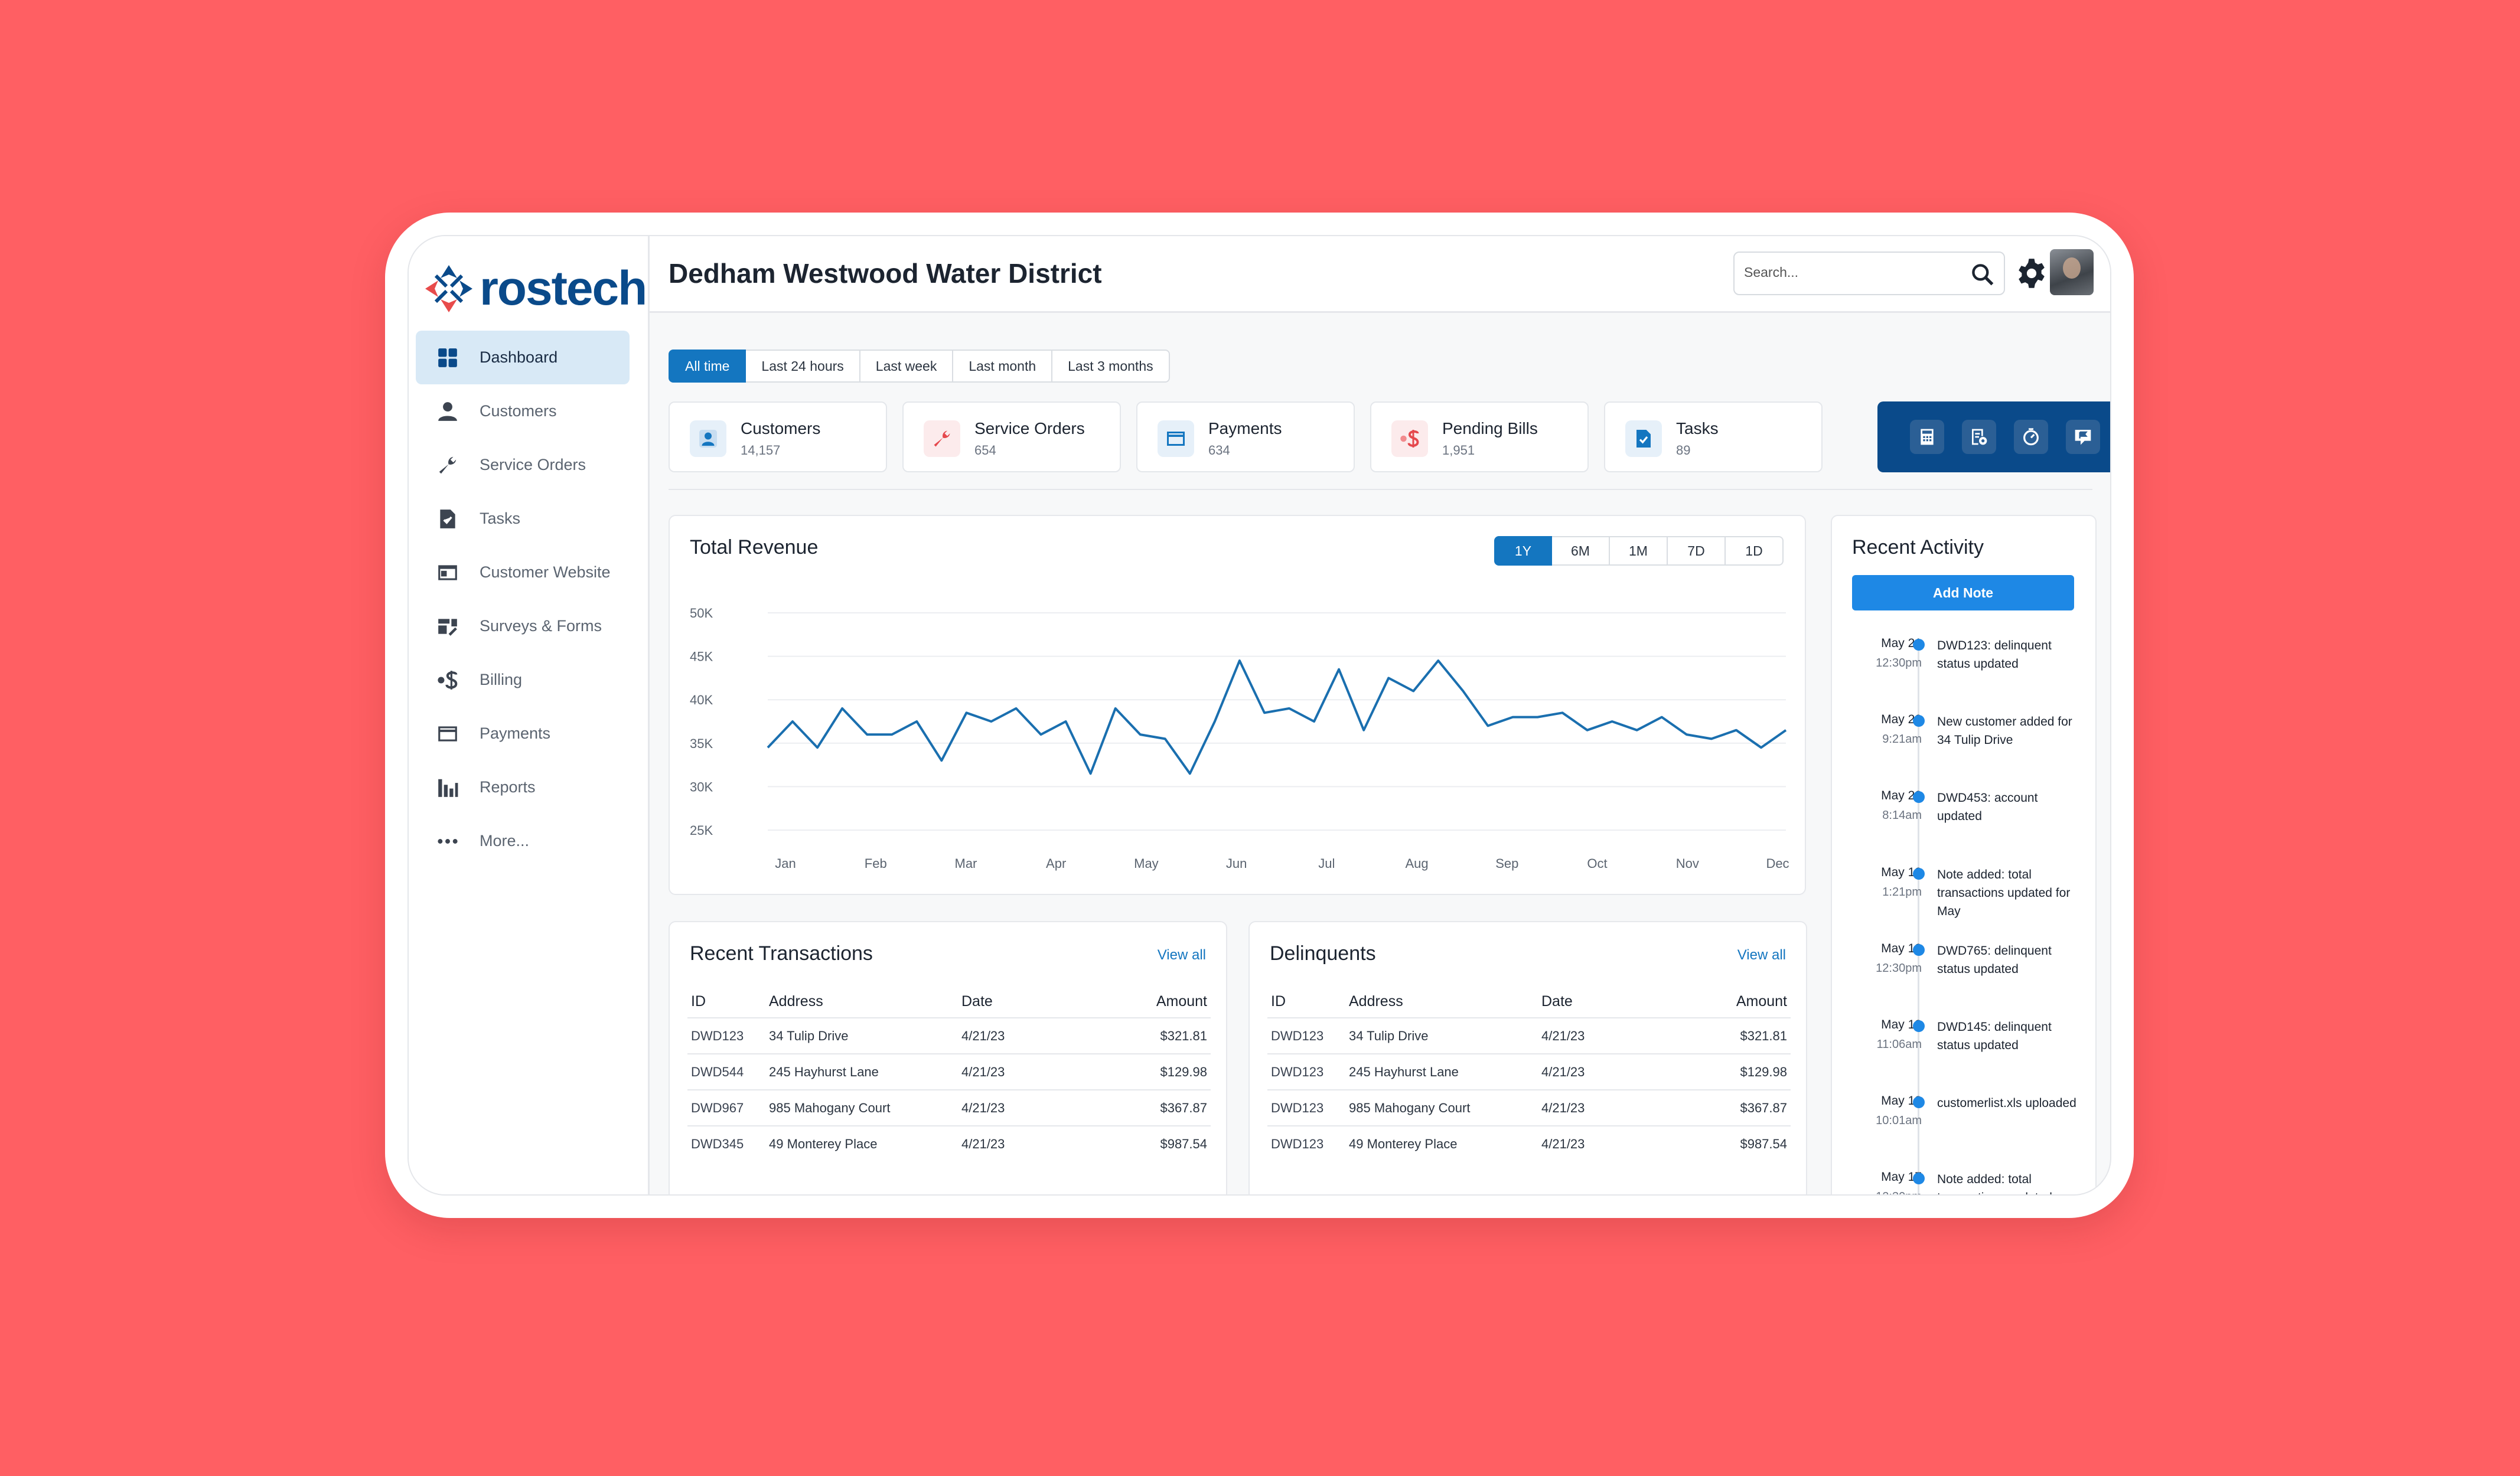  I want to click on sidebar-item-reports: Reports, so click(523, 787).